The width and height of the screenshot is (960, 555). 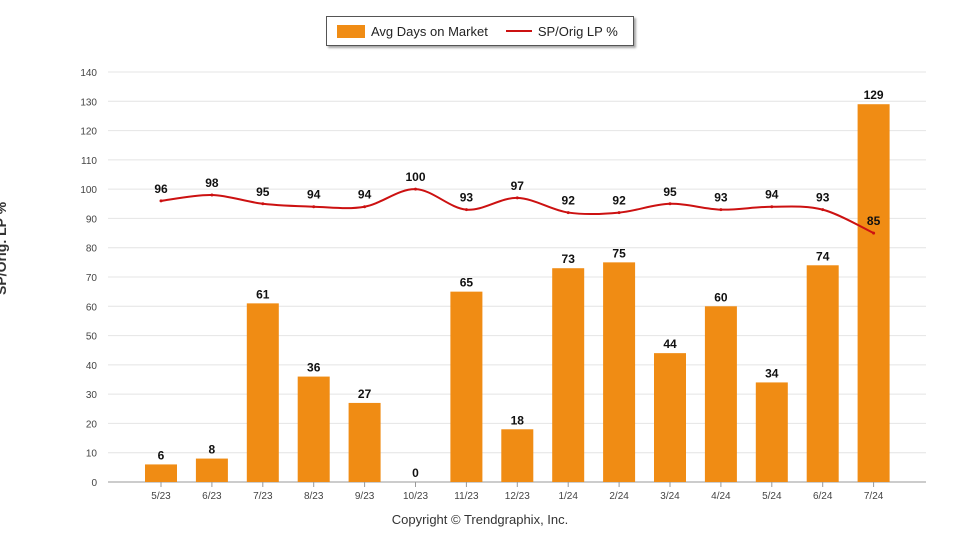 I want to click on x-tick-label: 3/24, so click(x=670, y=496).